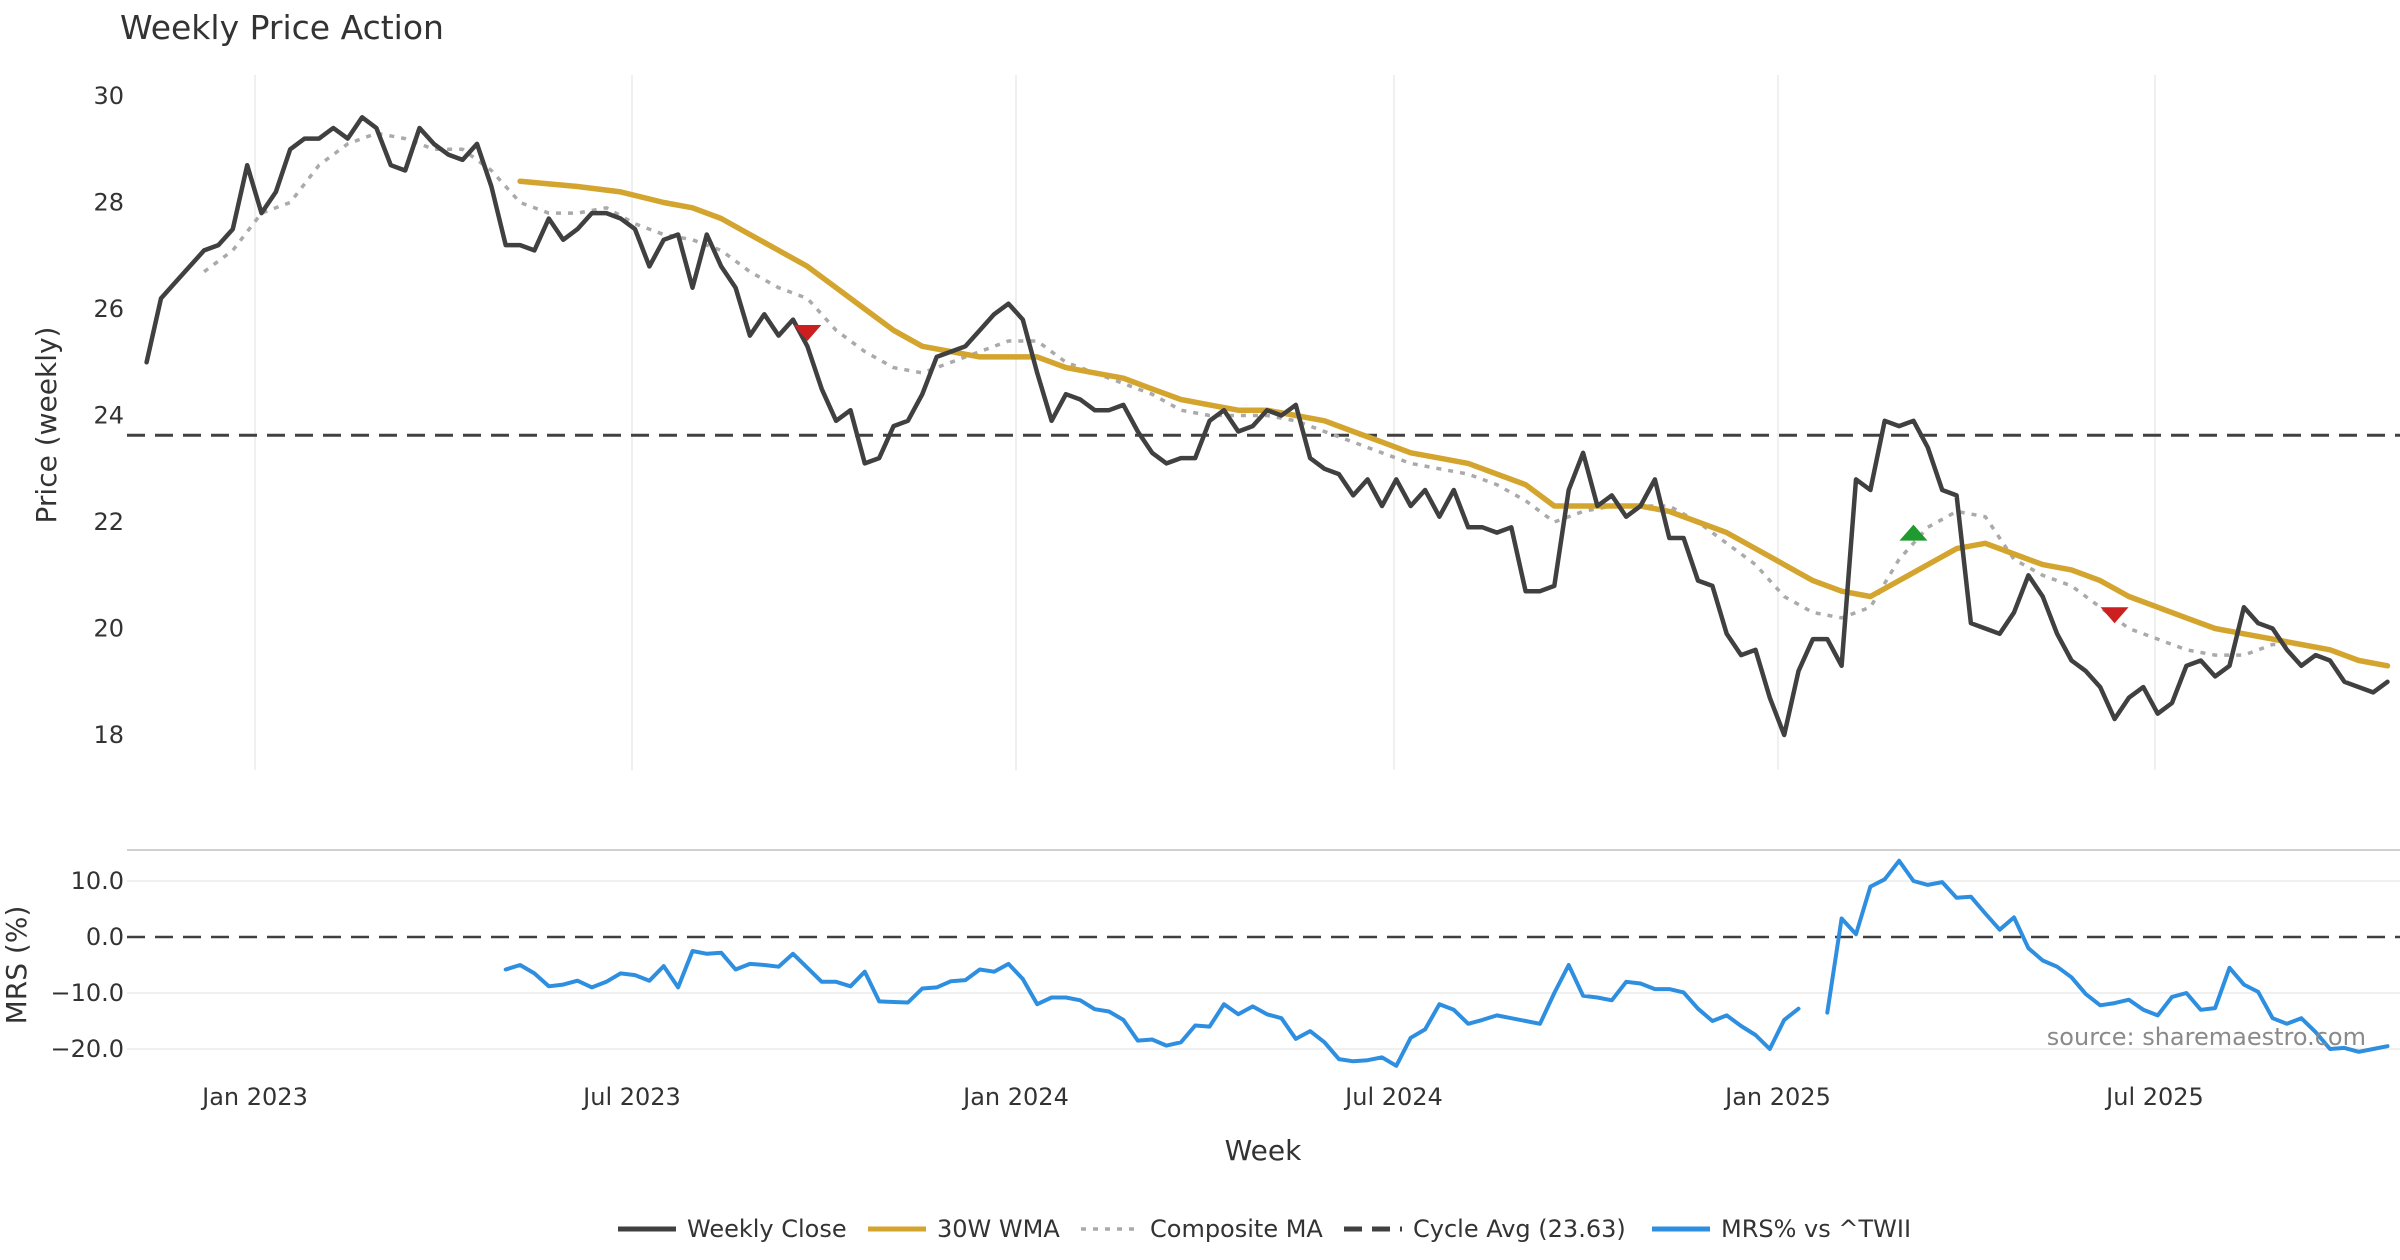  I want to click on price-y-tick-label: 26, so click(108, 309).